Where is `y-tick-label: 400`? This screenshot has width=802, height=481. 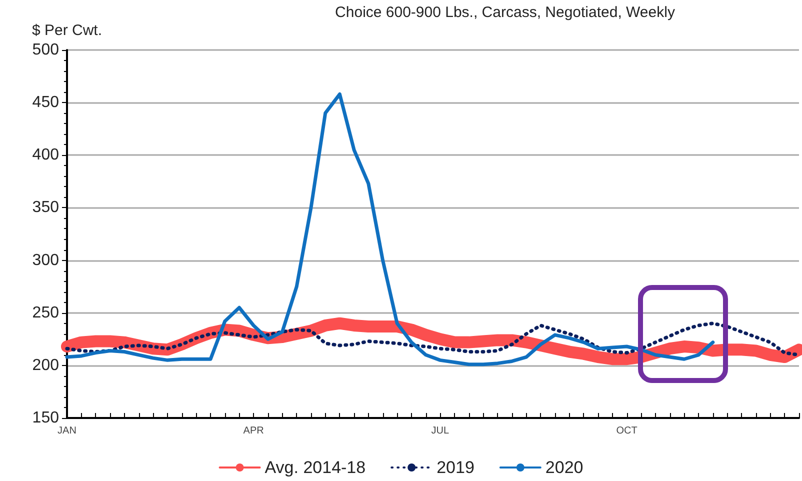 y-tick-label: 400 is located at coordinates (46, 155).